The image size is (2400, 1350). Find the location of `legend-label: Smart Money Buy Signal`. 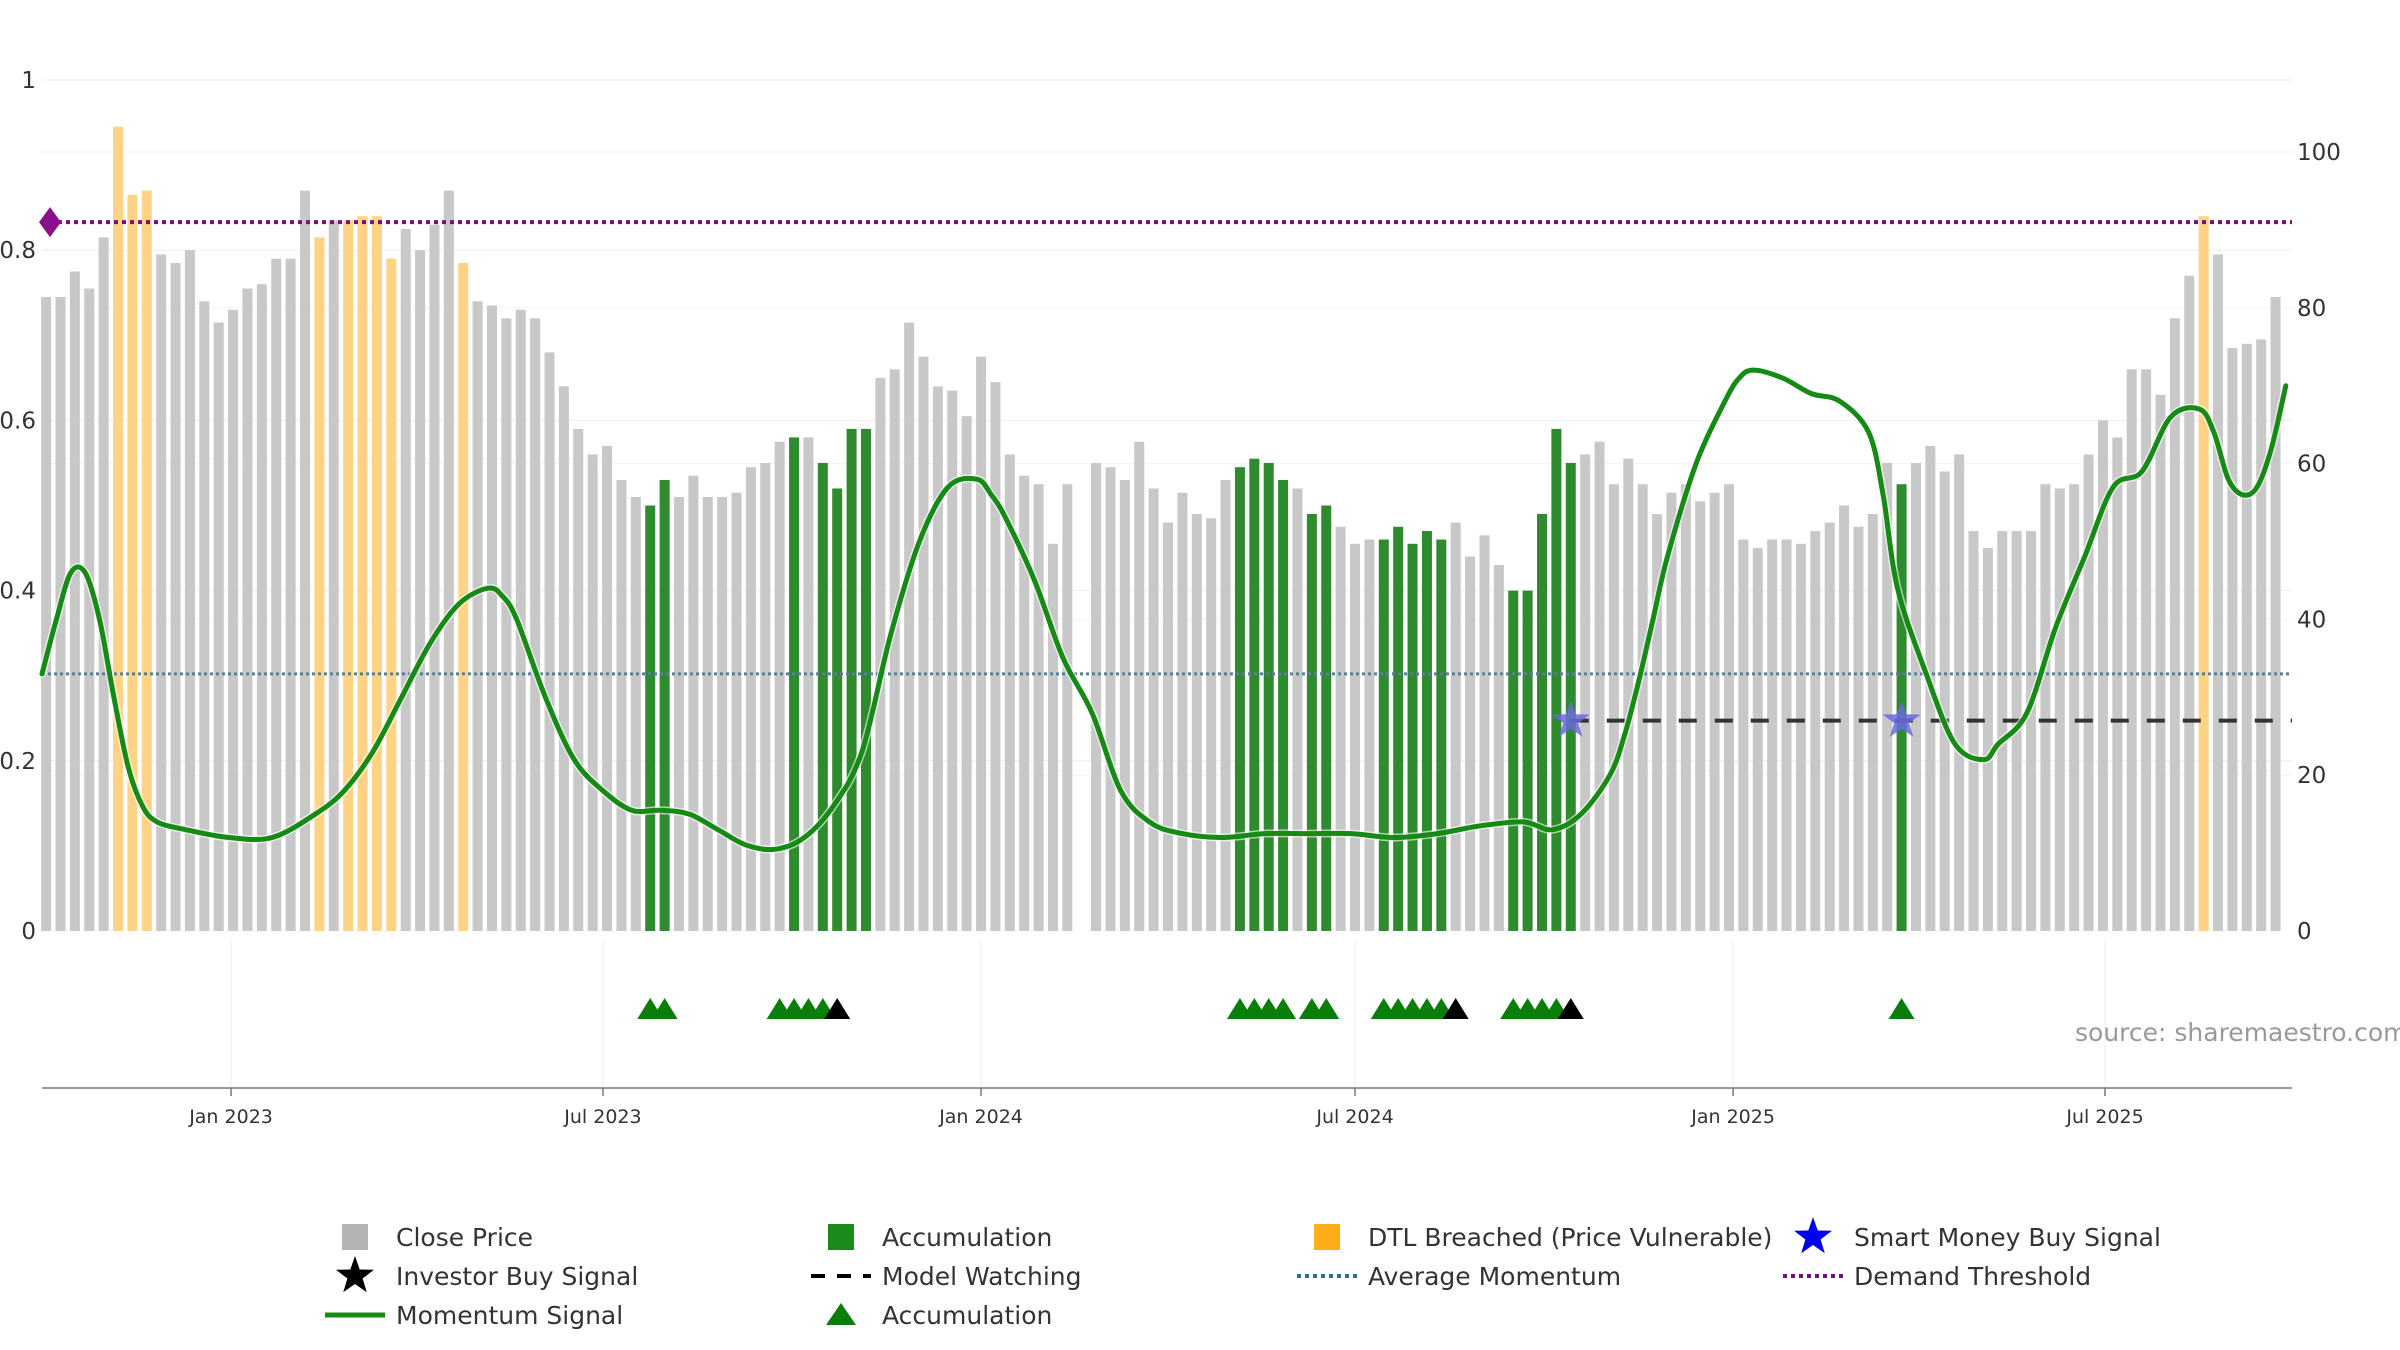

legend-label: Smart Money Buy Signal is located at coordinates (2007, 1237).